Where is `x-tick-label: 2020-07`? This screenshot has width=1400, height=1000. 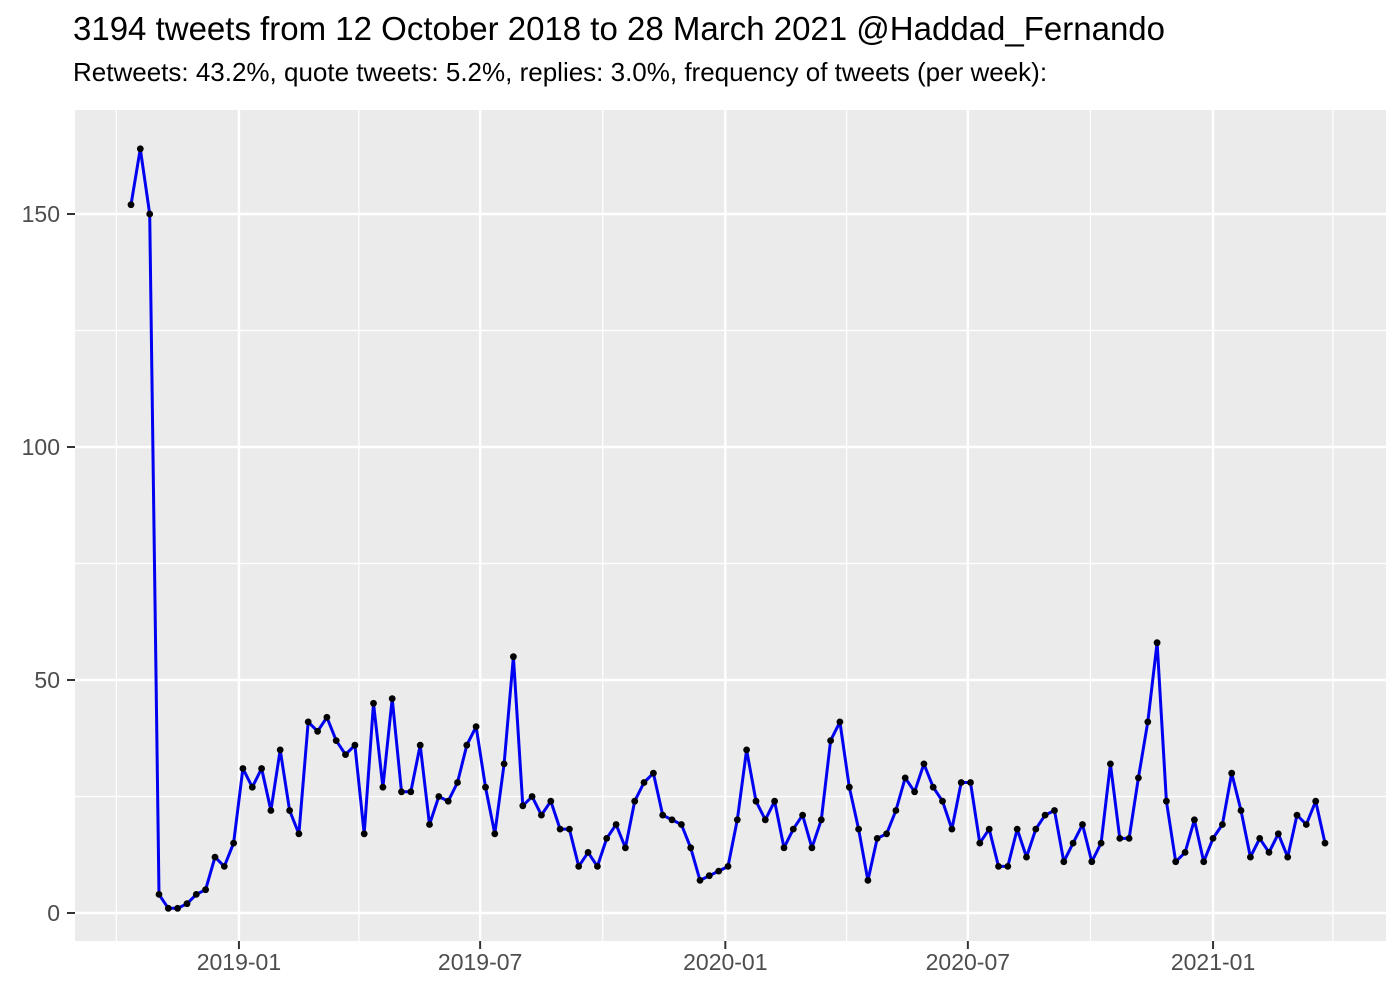 x-tick-label: 2020-07 is located at coordinates (968, 962).